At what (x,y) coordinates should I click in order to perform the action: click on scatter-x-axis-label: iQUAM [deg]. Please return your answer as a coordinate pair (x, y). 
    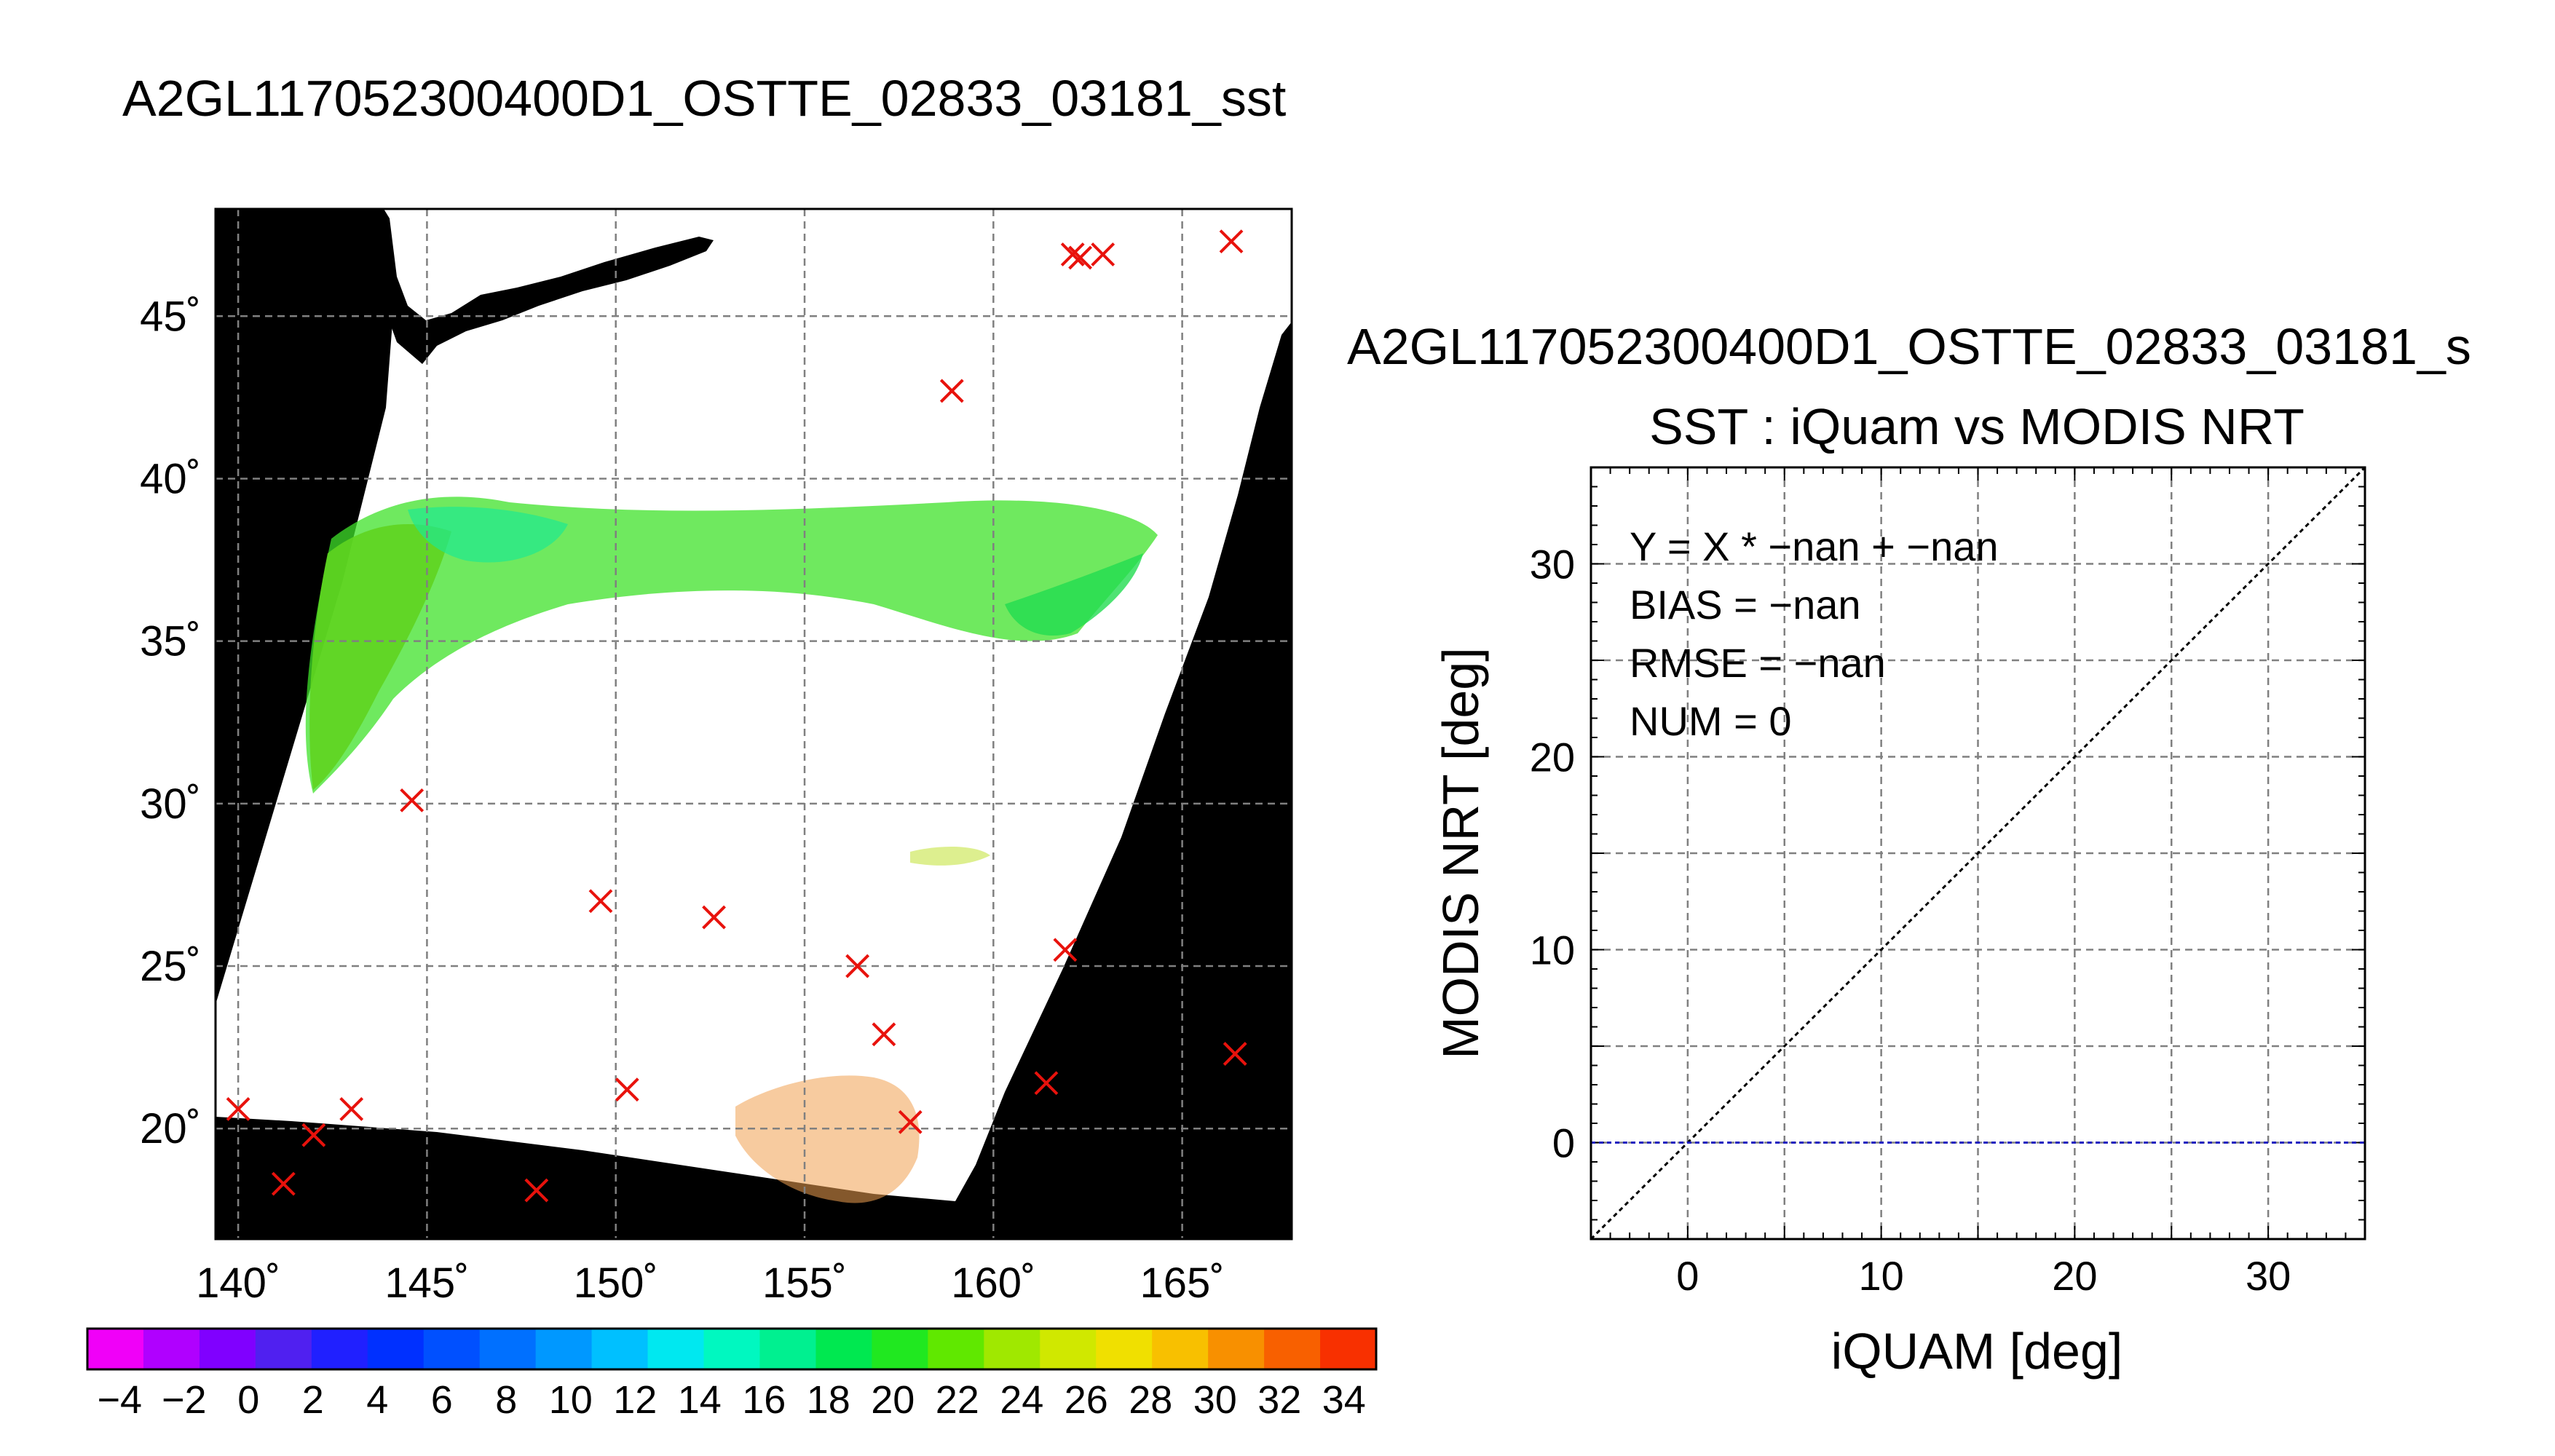
    Looking at the image, I should click on (1977, 1351).